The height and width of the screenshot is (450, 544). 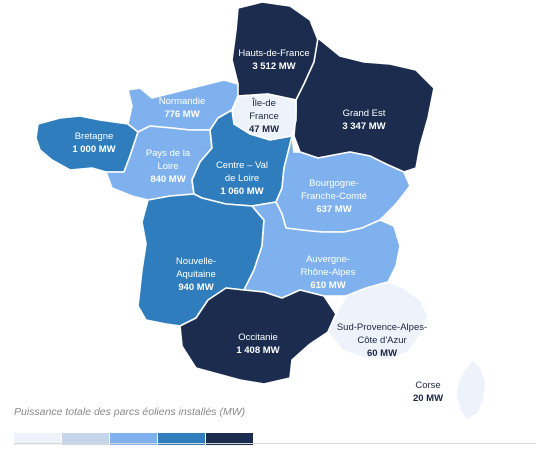 What do you see at coordinates (378, 321) in the screenshot?
I see `region-paca` at bounding box center [378, 321].